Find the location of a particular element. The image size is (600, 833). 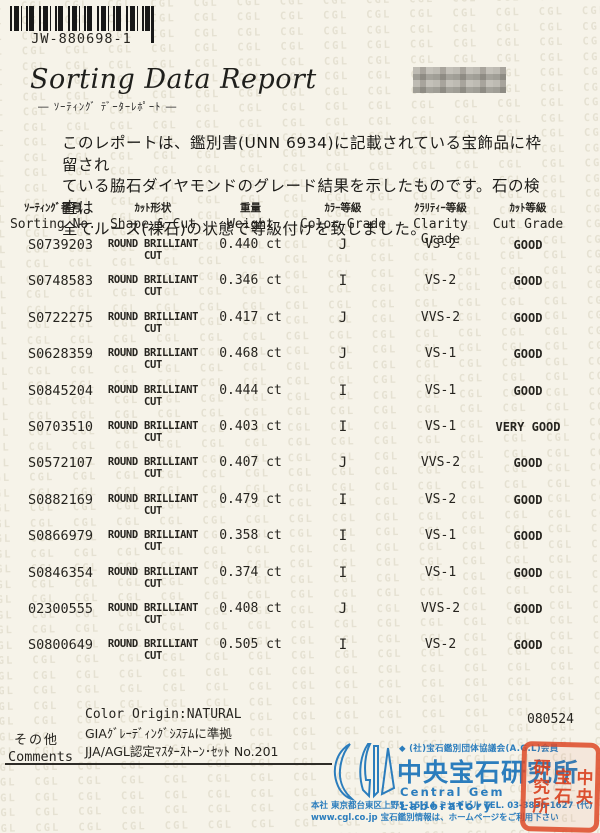

column-header-shape-cut: ｶｯﾄ形状 Shape & Cut is located at coordinates (153, 217).